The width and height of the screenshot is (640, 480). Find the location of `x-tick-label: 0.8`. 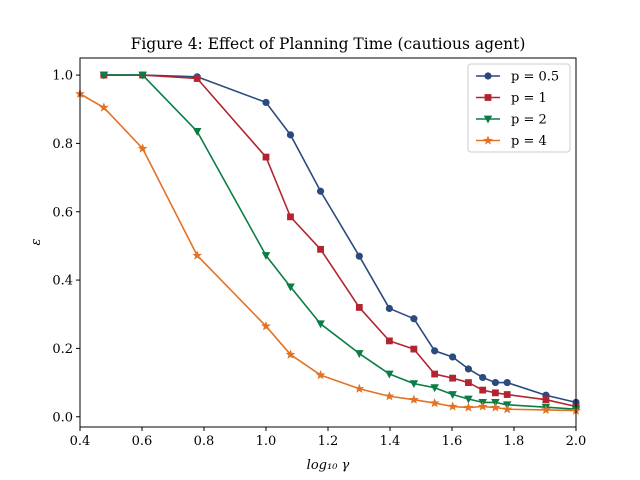

x-tick-label: 0.8 is located at coordinates (204, 441).